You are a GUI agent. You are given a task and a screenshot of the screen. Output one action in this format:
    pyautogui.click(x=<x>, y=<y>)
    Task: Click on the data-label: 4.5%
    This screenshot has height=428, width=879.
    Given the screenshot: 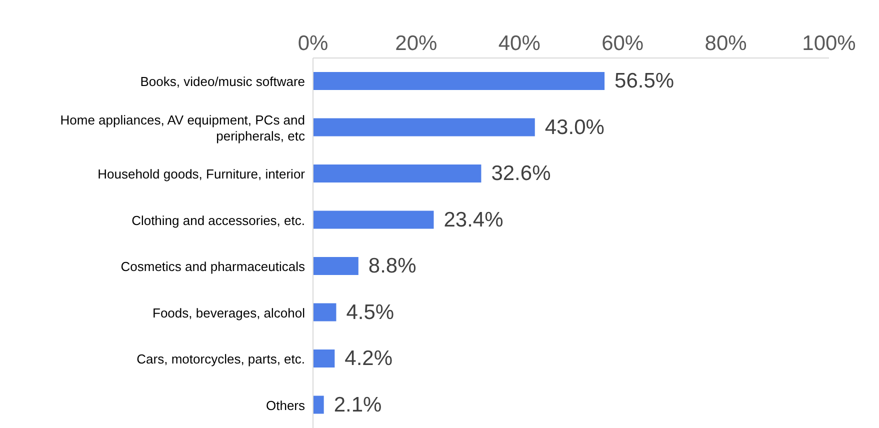 What is the action you would take?
    pyautogui.click(x=370, y=312)
    